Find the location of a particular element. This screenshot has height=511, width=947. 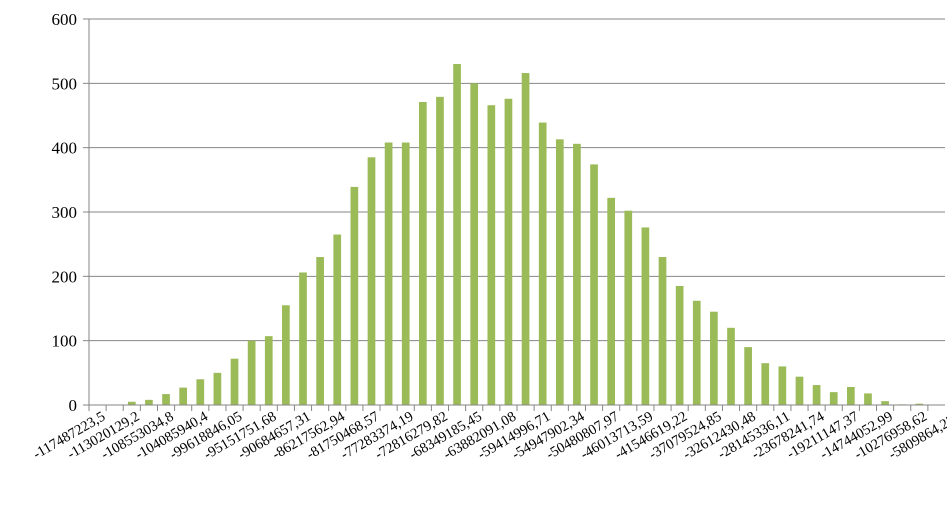

y-tick-label: 200 is located at coordinates (65, 276).